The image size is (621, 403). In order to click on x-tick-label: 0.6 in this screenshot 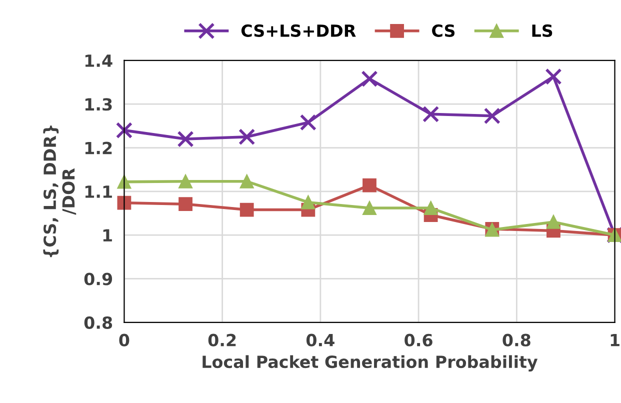, I will do `click(418, 340)`.